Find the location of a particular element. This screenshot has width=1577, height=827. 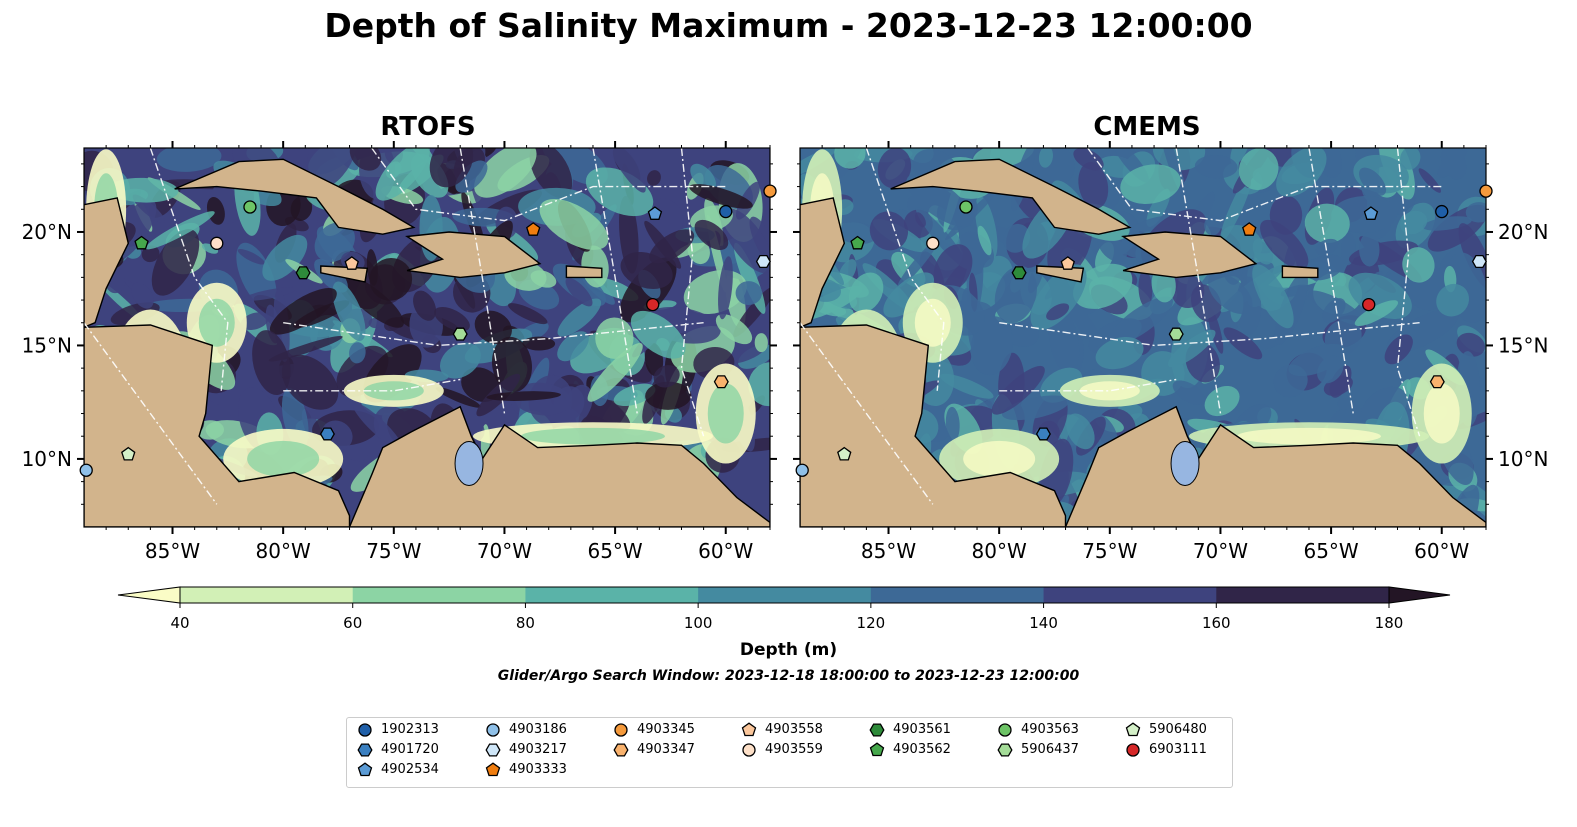

legend-entry-4903333: 4903333 is located at coordinates (526, 770).